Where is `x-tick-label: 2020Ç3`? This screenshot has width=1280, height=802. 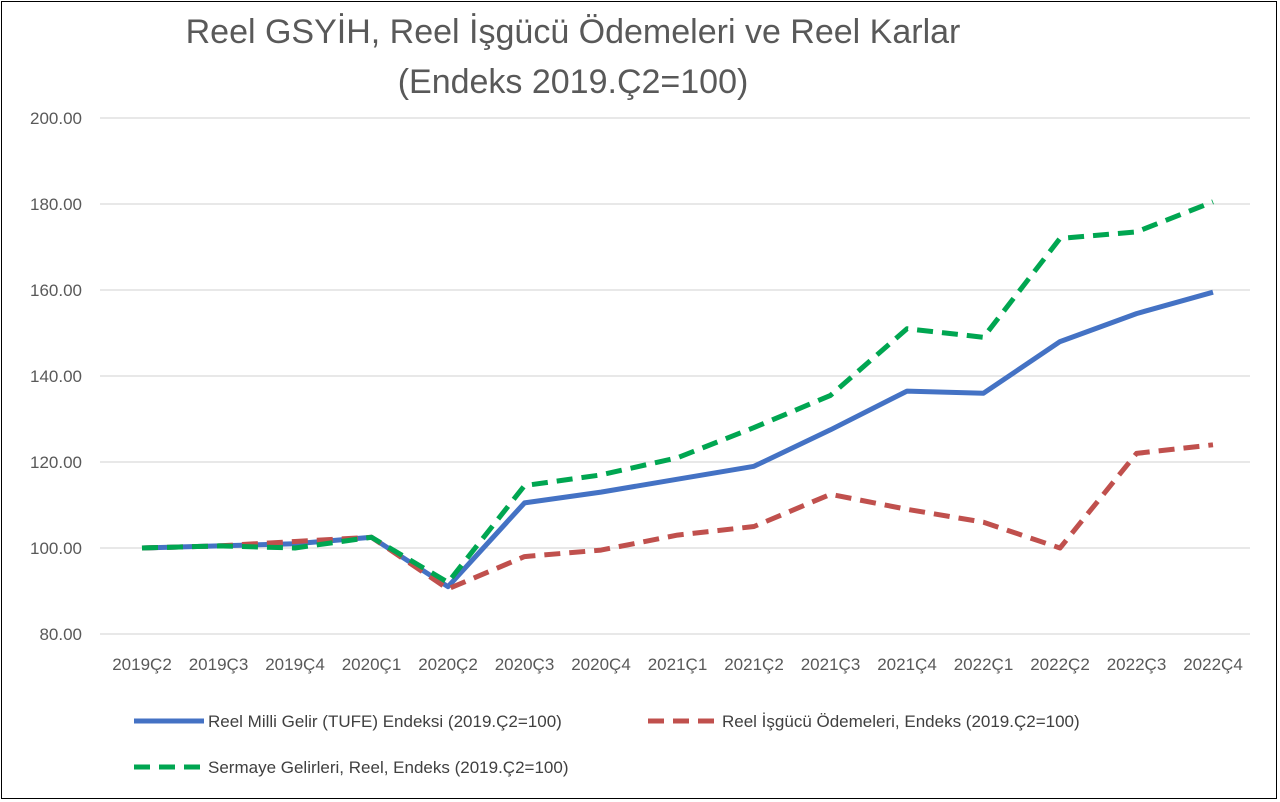
x-tick-label: 2020Ç3 is located at coordinates (525, 664).